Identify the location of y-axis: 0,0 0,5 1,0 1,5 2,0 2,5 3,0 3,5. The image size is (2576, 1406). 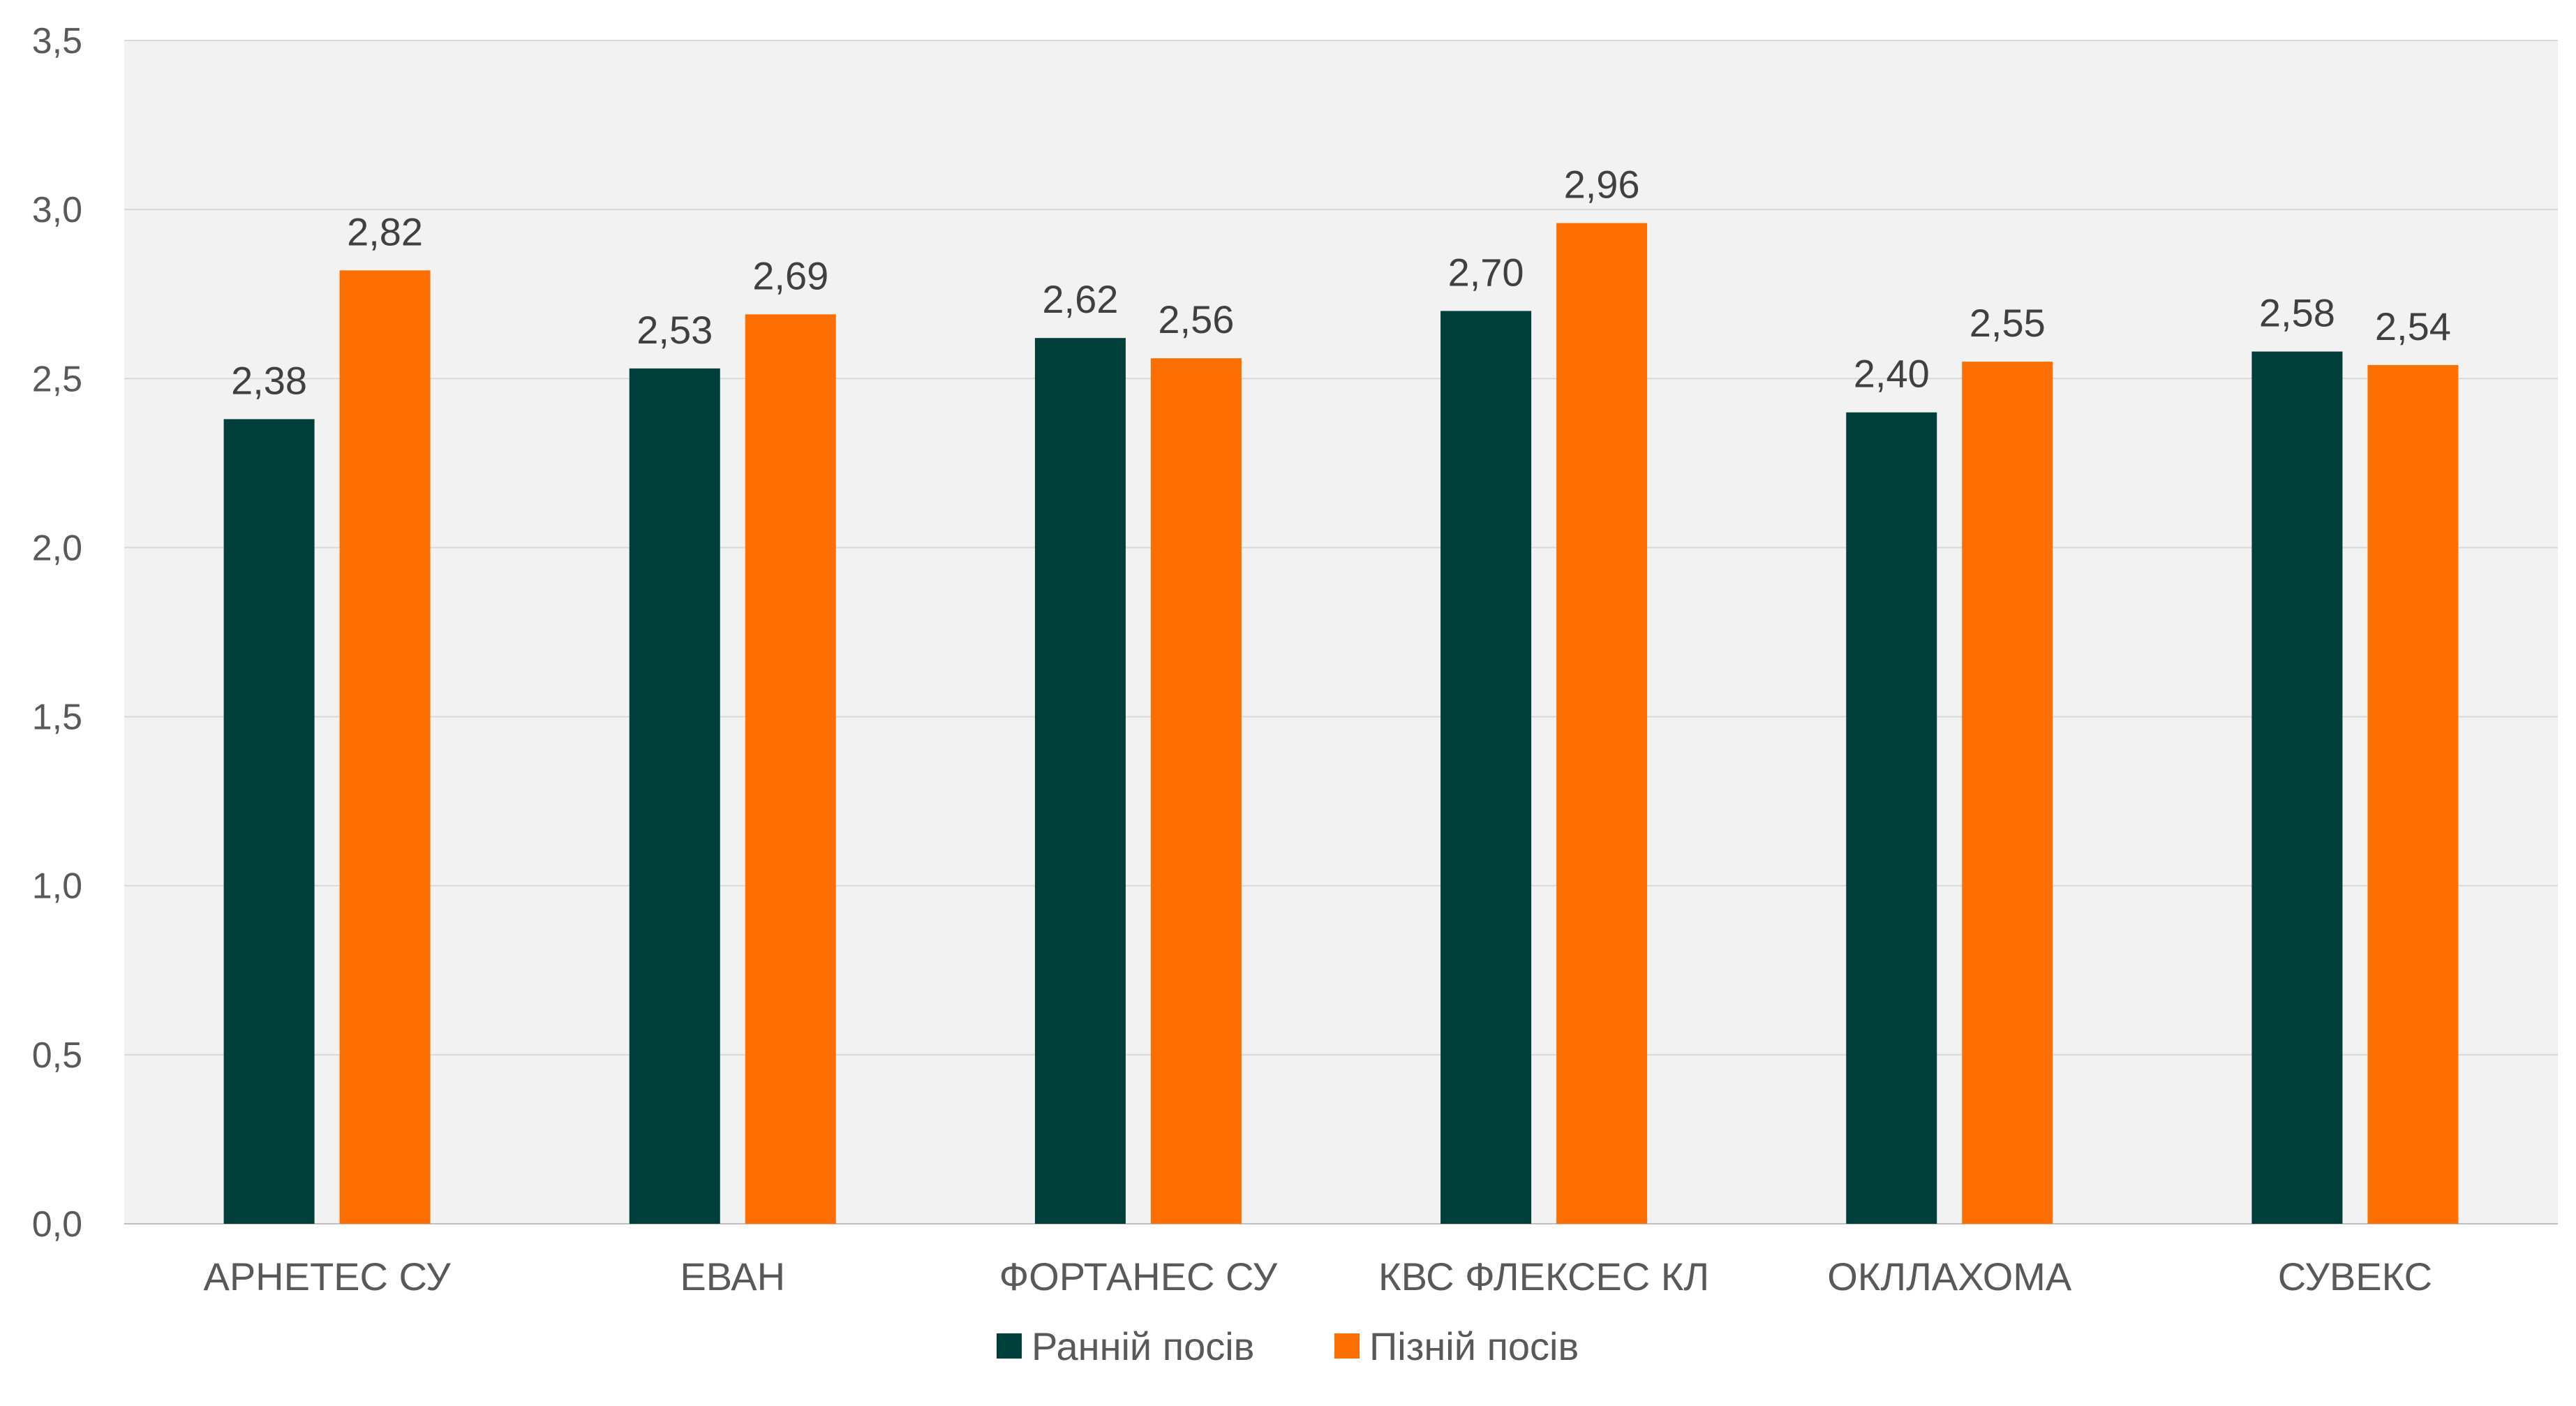
(57, 633).